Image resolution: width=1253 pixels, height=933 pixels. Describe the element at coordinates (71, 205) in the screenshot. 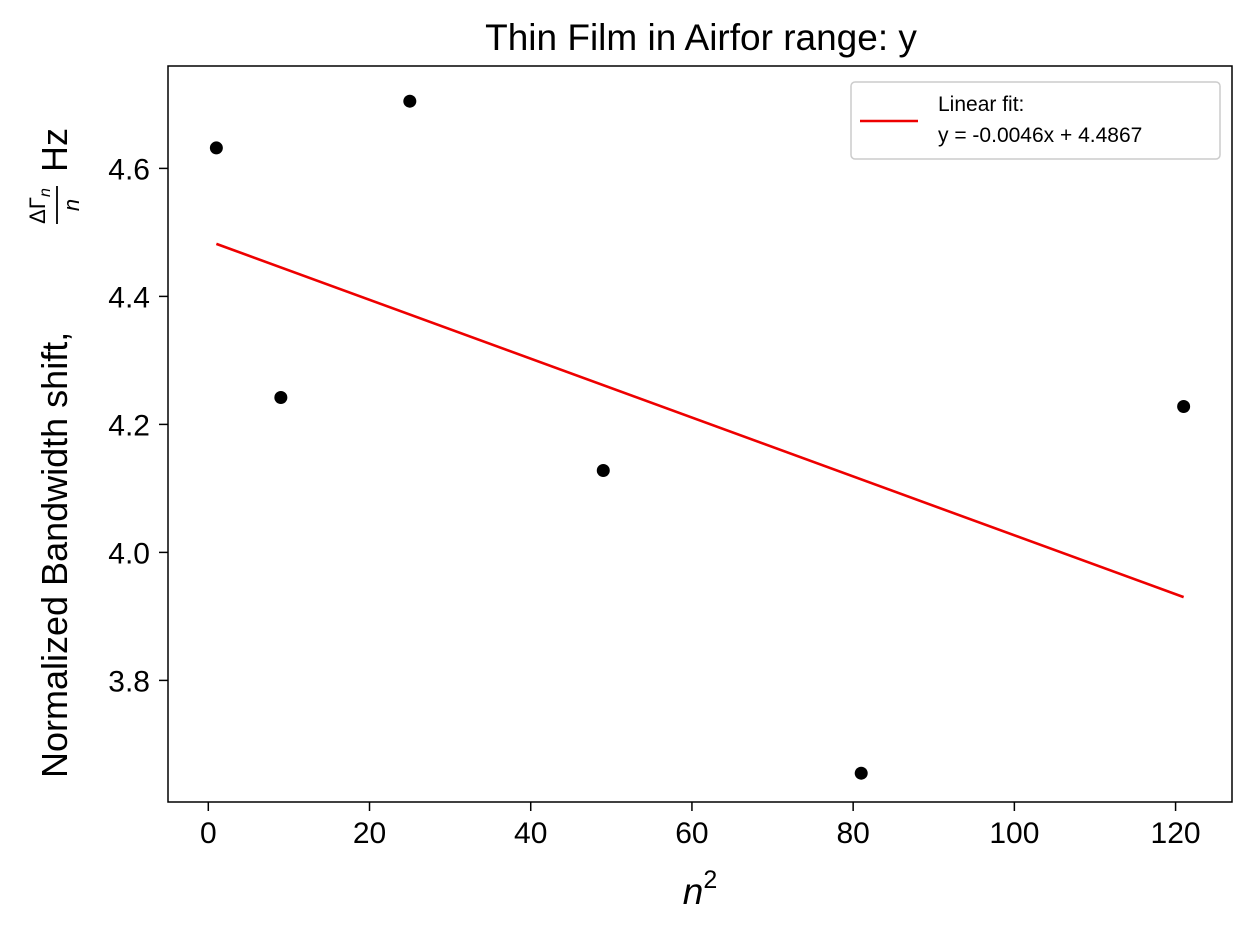

I see `y-axis-label-fraction-denominator: n` at that location.